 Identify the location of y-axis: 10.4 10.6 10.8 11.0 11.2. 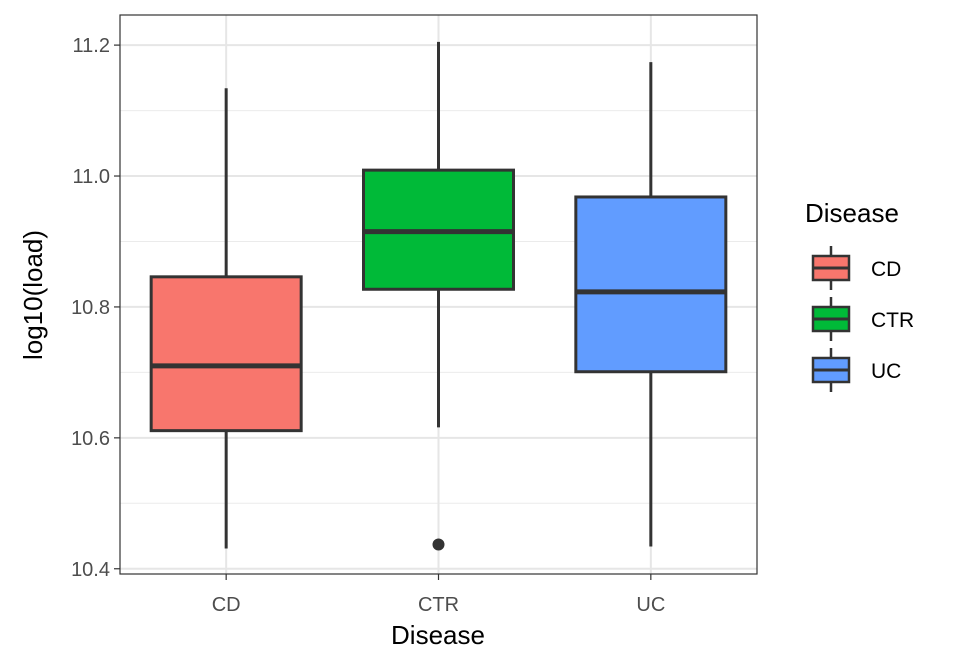
(95, 308).